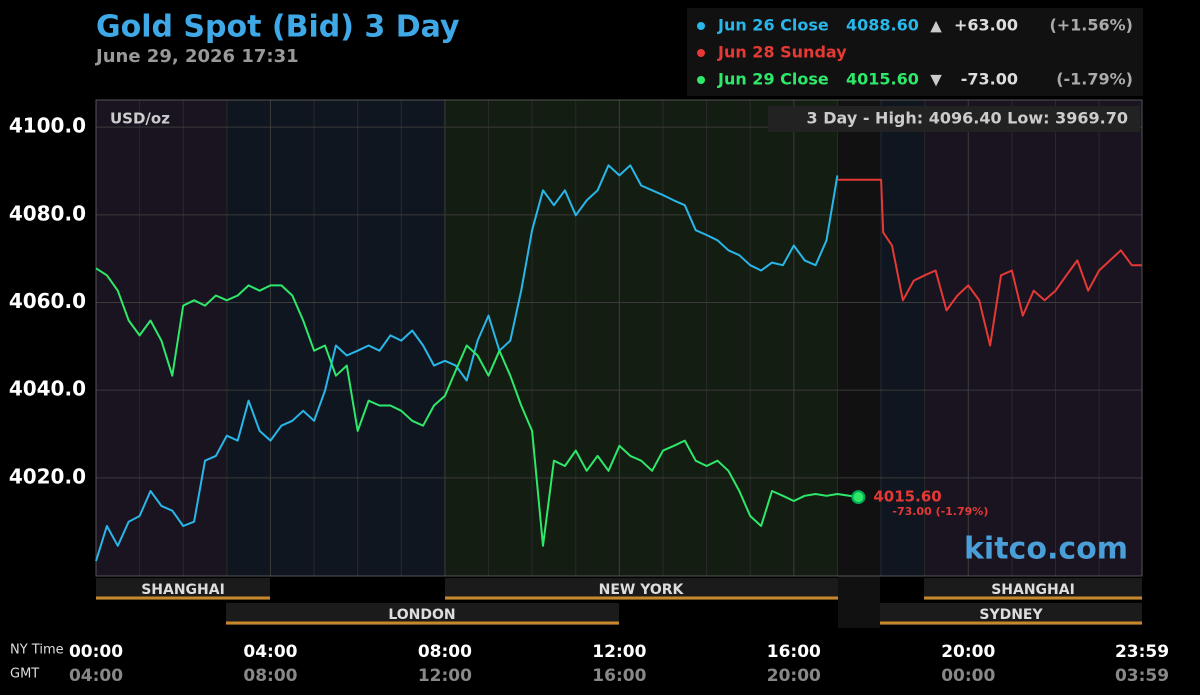  Describe the element at coordinates (47, 476) in the screenshot. I see `y-tick-label: 4020.0` at that location.